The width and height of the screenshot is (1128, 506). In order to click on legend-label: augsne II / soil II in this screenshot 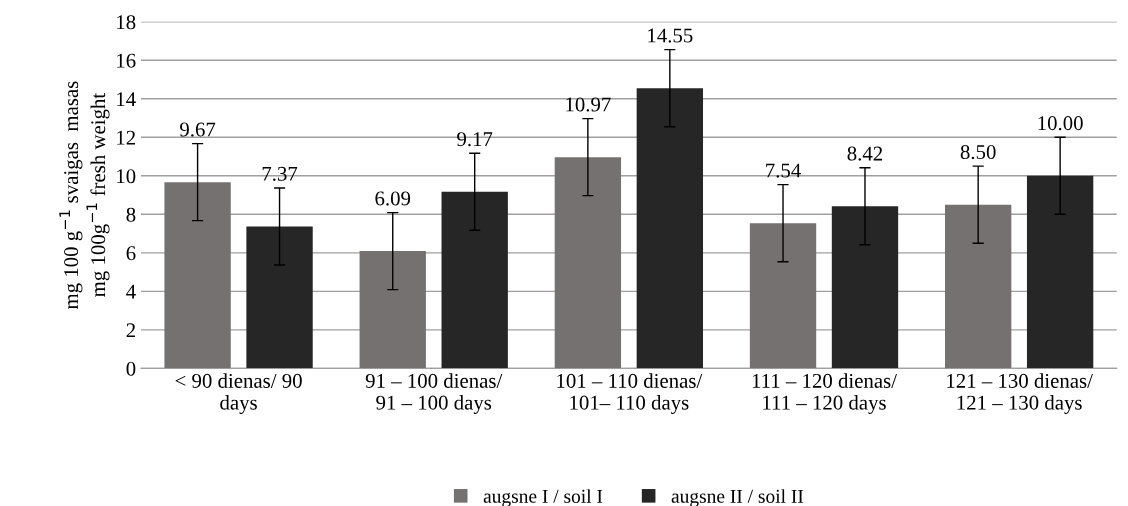, I will do `click(737, 497)`.